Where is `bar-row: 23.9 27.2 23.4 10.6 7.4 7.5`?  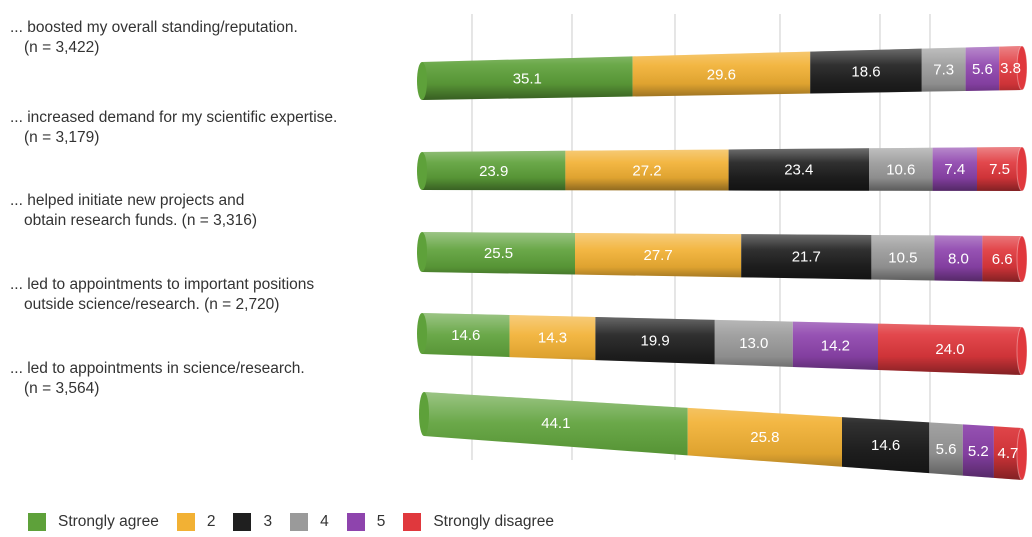
bar-row: 23.9 27.2 23.4 10.6 7.4 7.5 is located at coordinates (722, 169).